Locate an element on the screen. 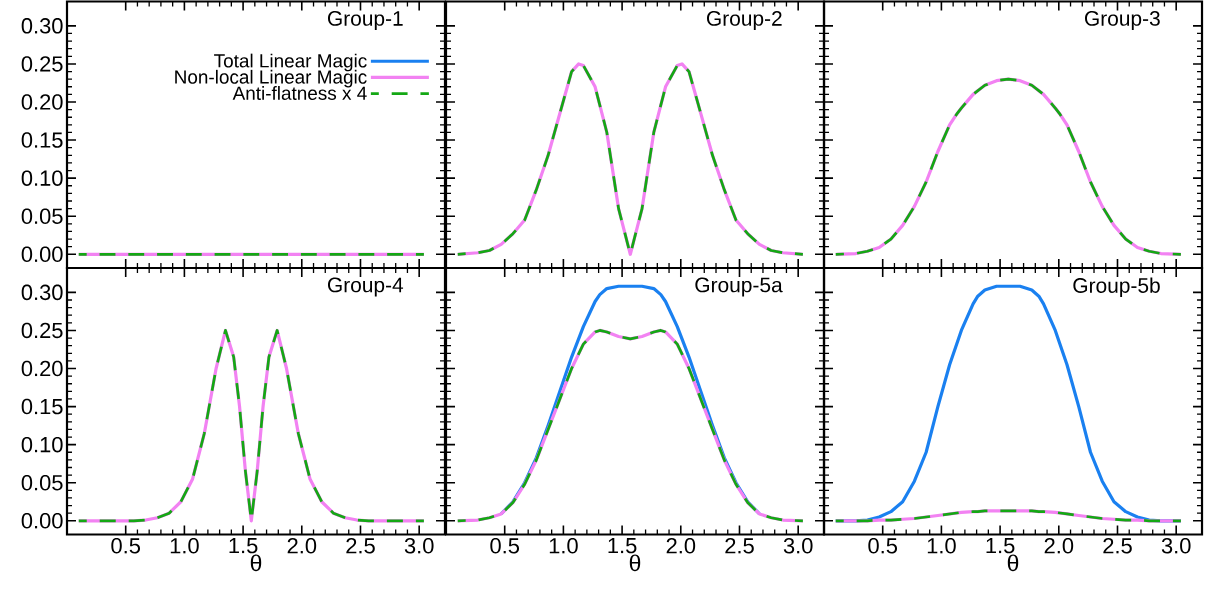 The image size is (1215, 599). chart-title: Group-2 is located at coordinates (744, 20).